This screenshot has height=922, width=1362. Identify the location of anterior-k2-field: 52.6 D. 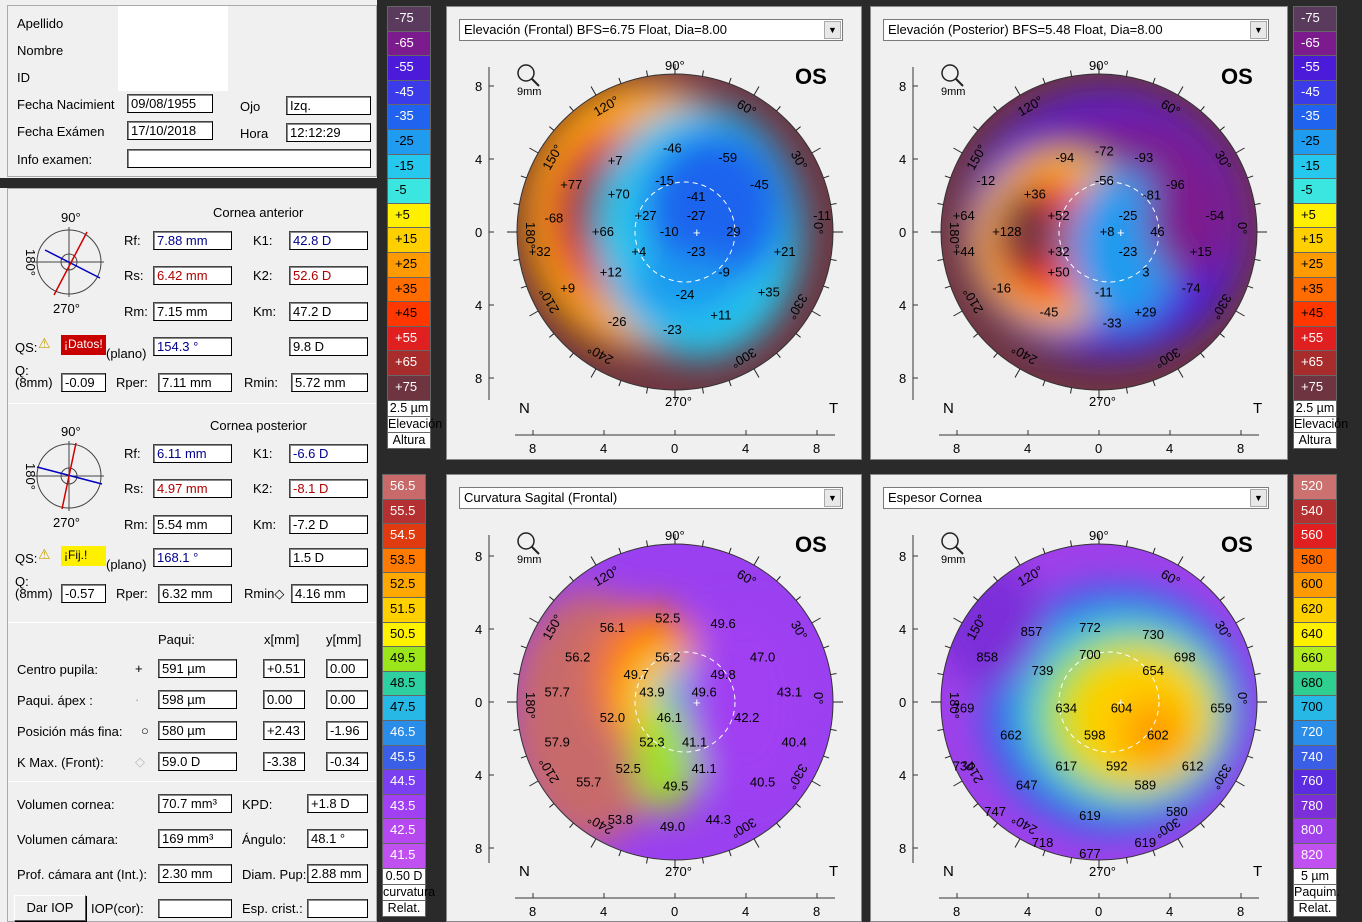
(328, 275).